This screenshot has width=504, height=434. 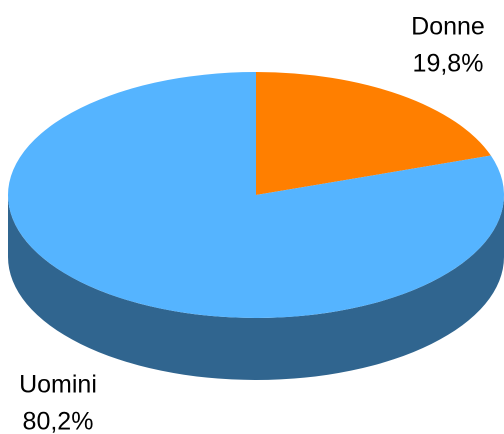 What do you see at coordinates (448, 64) in the screenshot?
I see `slice-value-label: 19,8%` at bounding box center [448, 64].